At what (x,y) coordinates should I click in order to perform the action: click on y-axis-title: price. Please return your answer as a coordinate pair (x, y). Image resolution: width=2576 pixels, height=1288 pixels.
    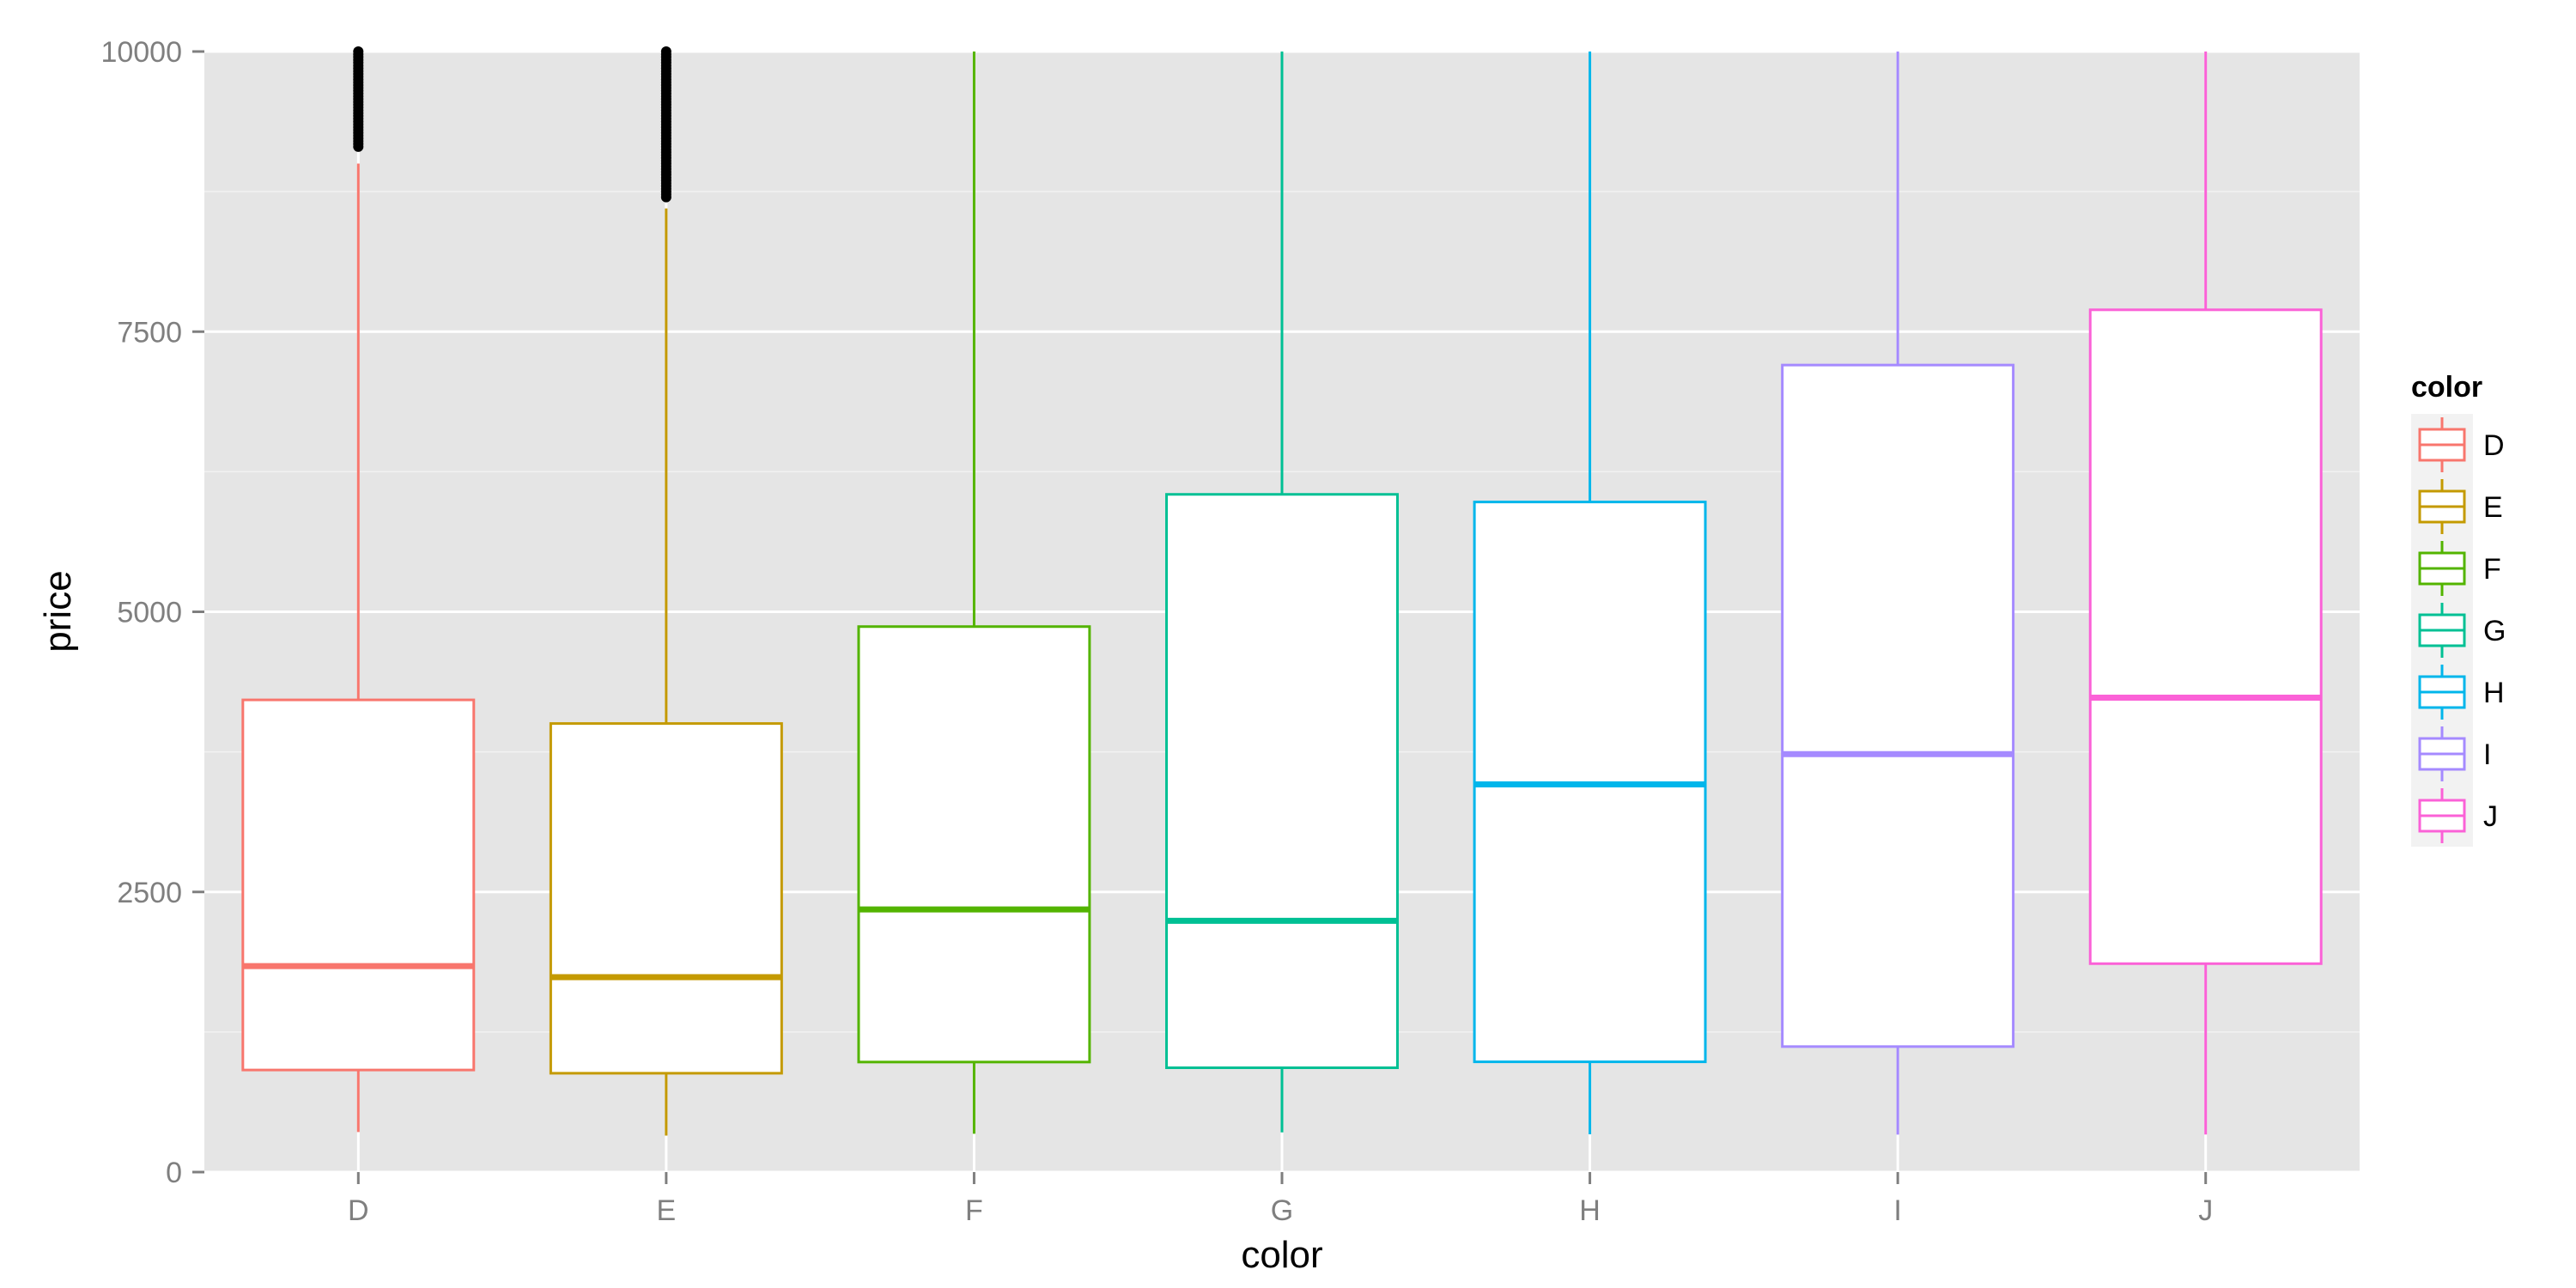
    Looking at the image, I should click on (58, 611).